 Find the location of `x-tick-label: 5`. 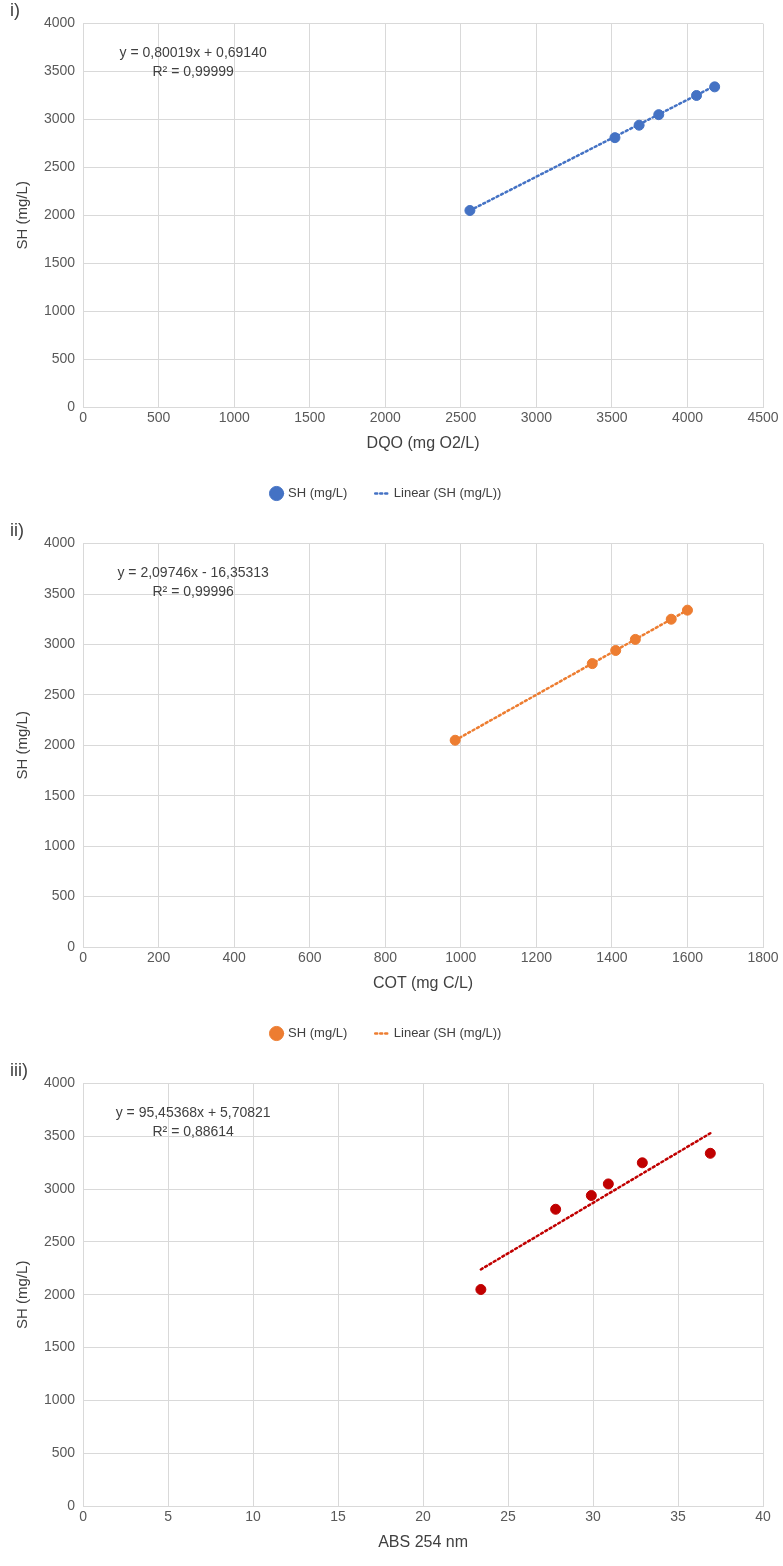

x-tick-label: 5 is located at coordinates (168, 1516).